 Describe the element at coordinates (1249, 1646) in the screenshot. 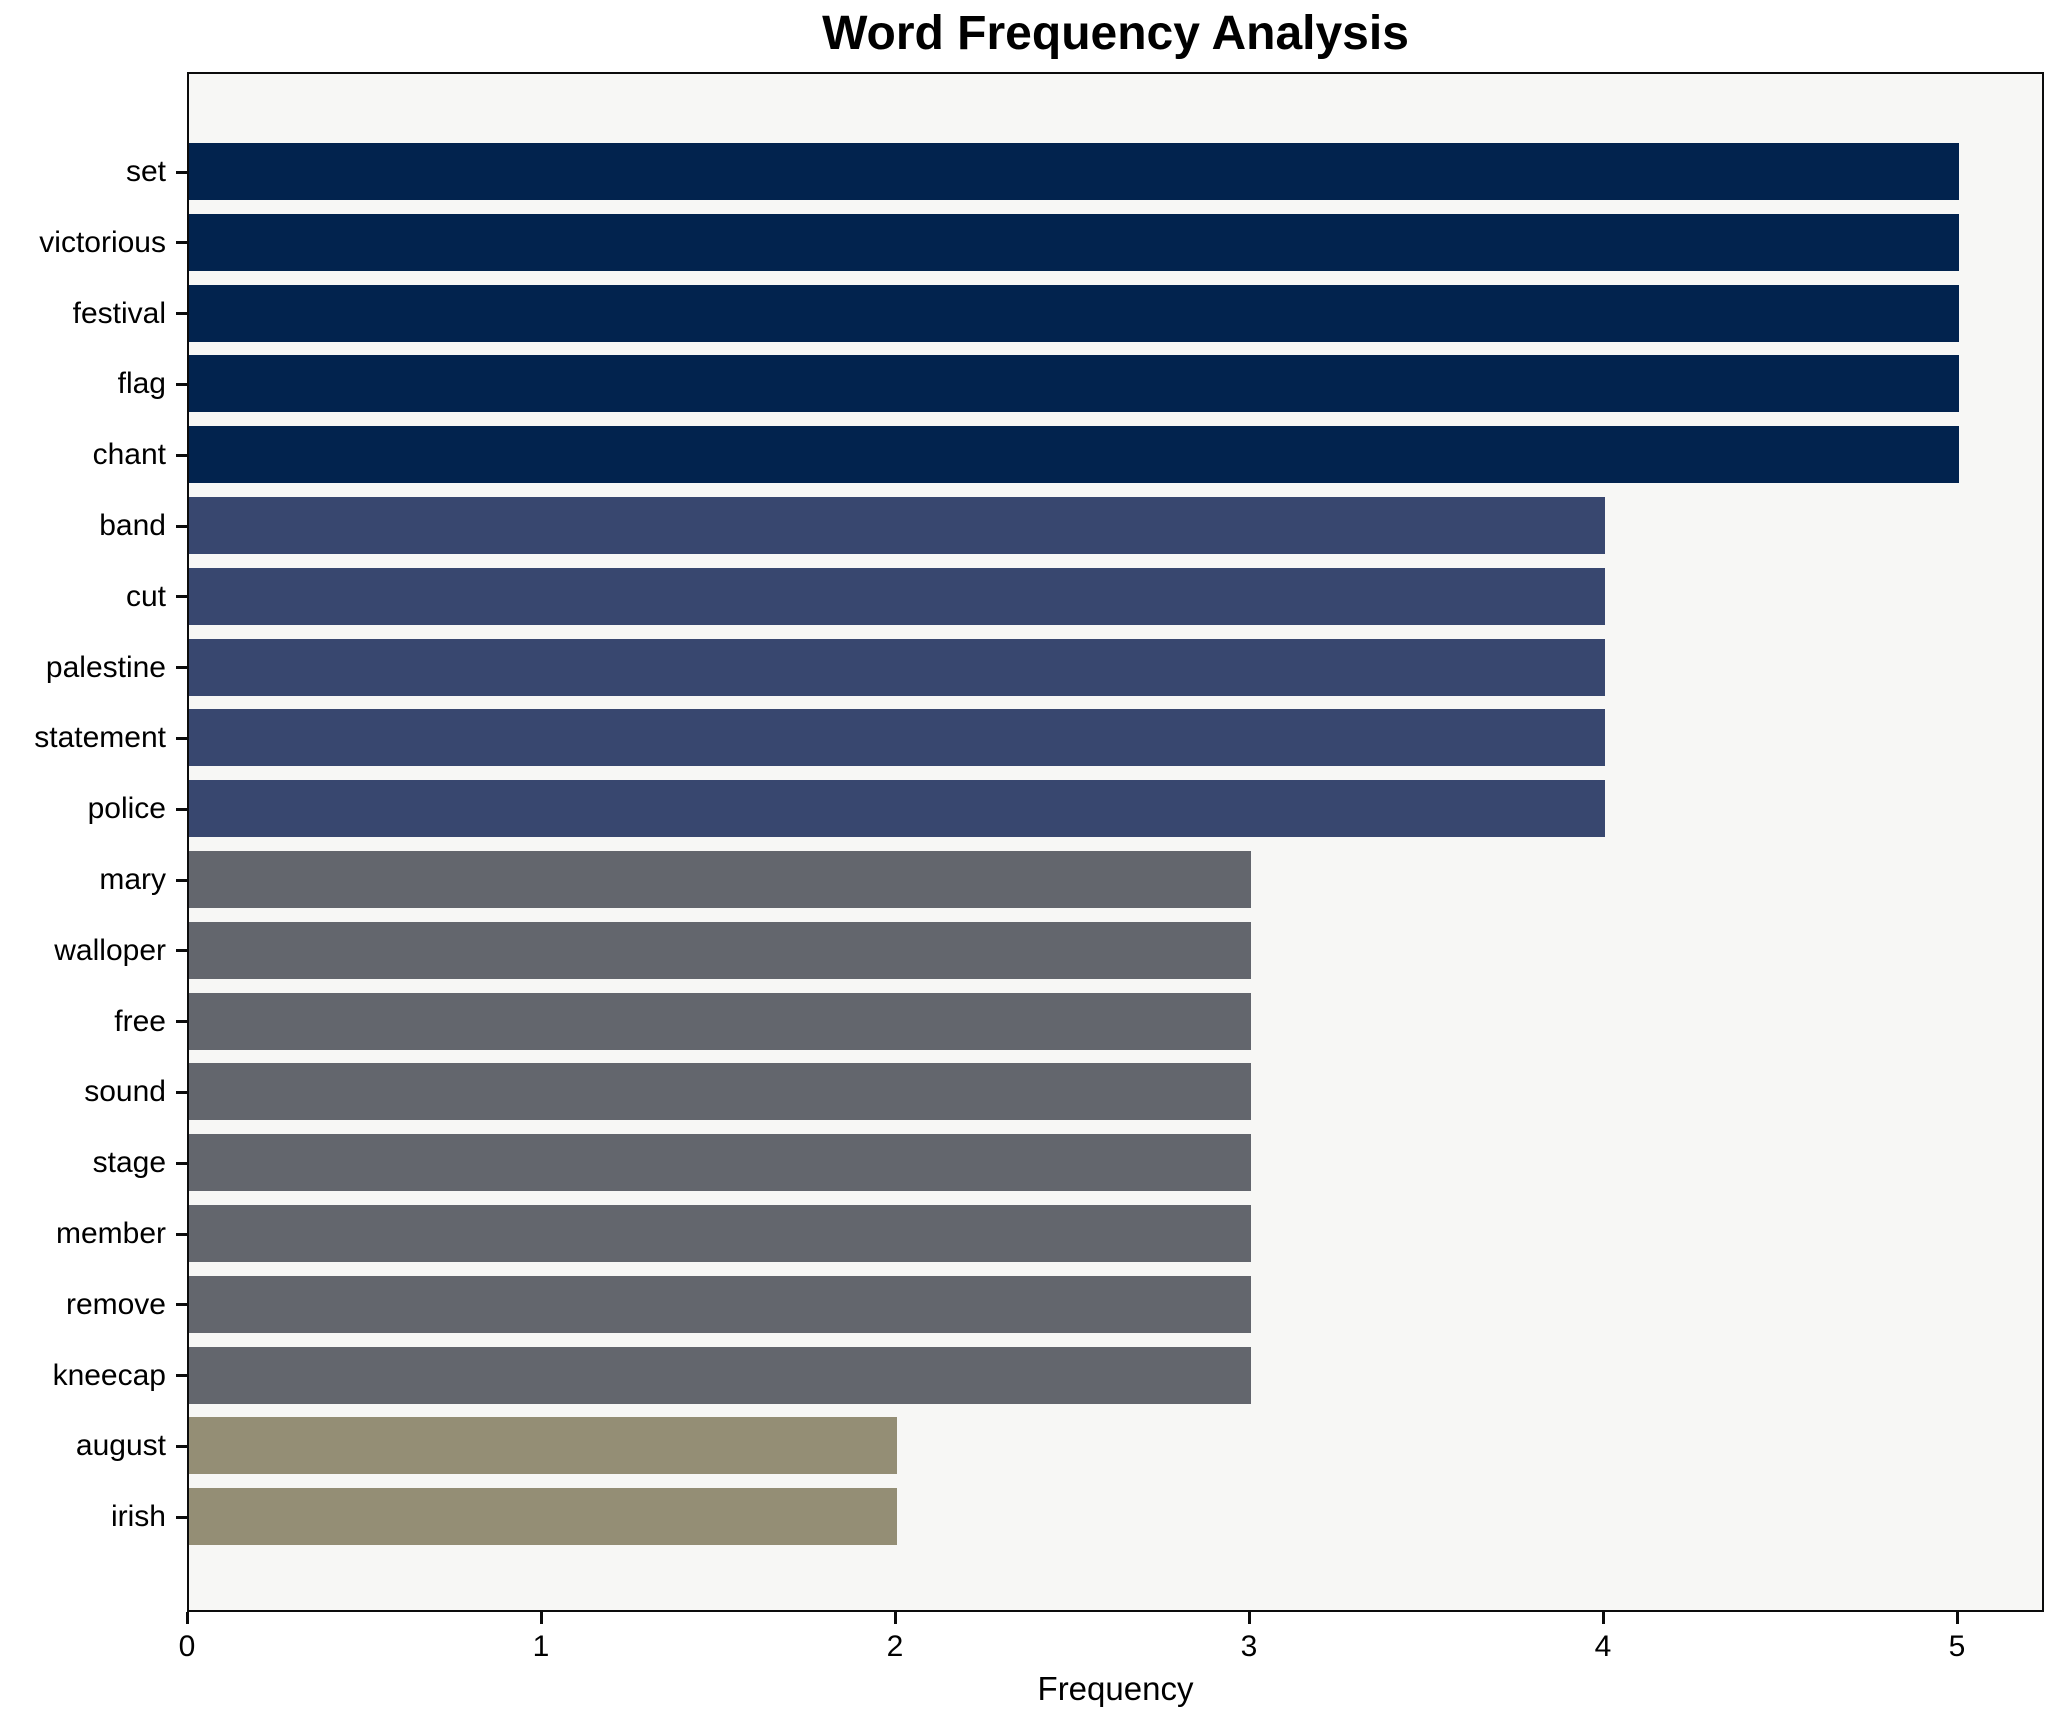

I see `x-tick-label-3: 3` at that location.